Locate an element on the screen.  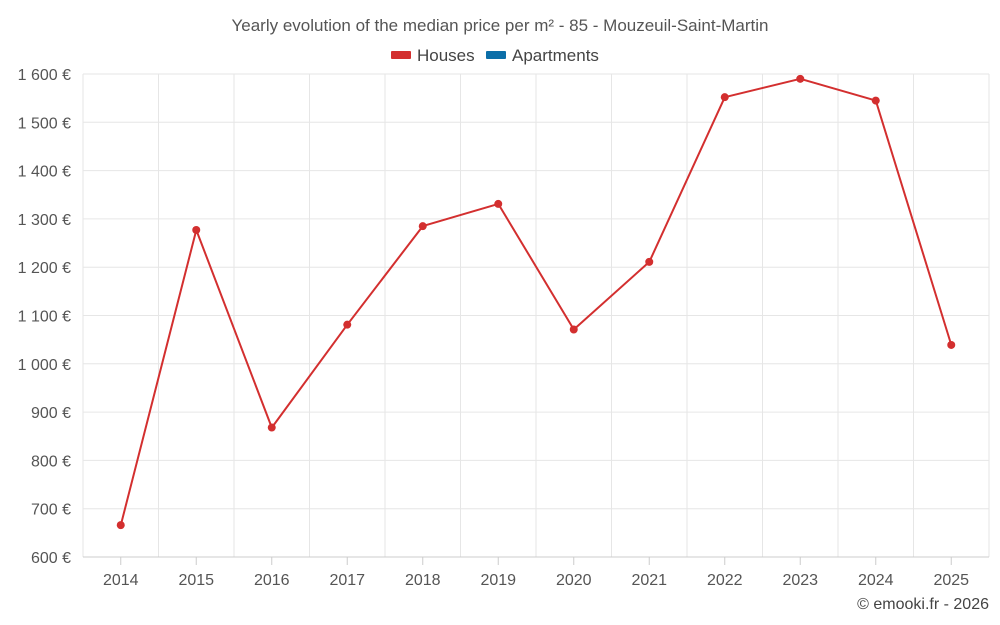
data-point-houses-2018 is located at coordinates (422, 226).